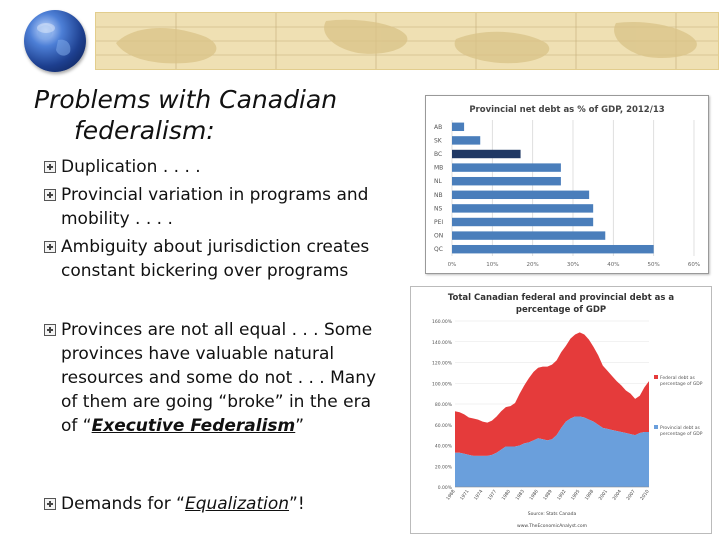  Describe the element at coordinates (573, 265) in the screenshot. I see `bar-x-tick-label: 30%` at that location.